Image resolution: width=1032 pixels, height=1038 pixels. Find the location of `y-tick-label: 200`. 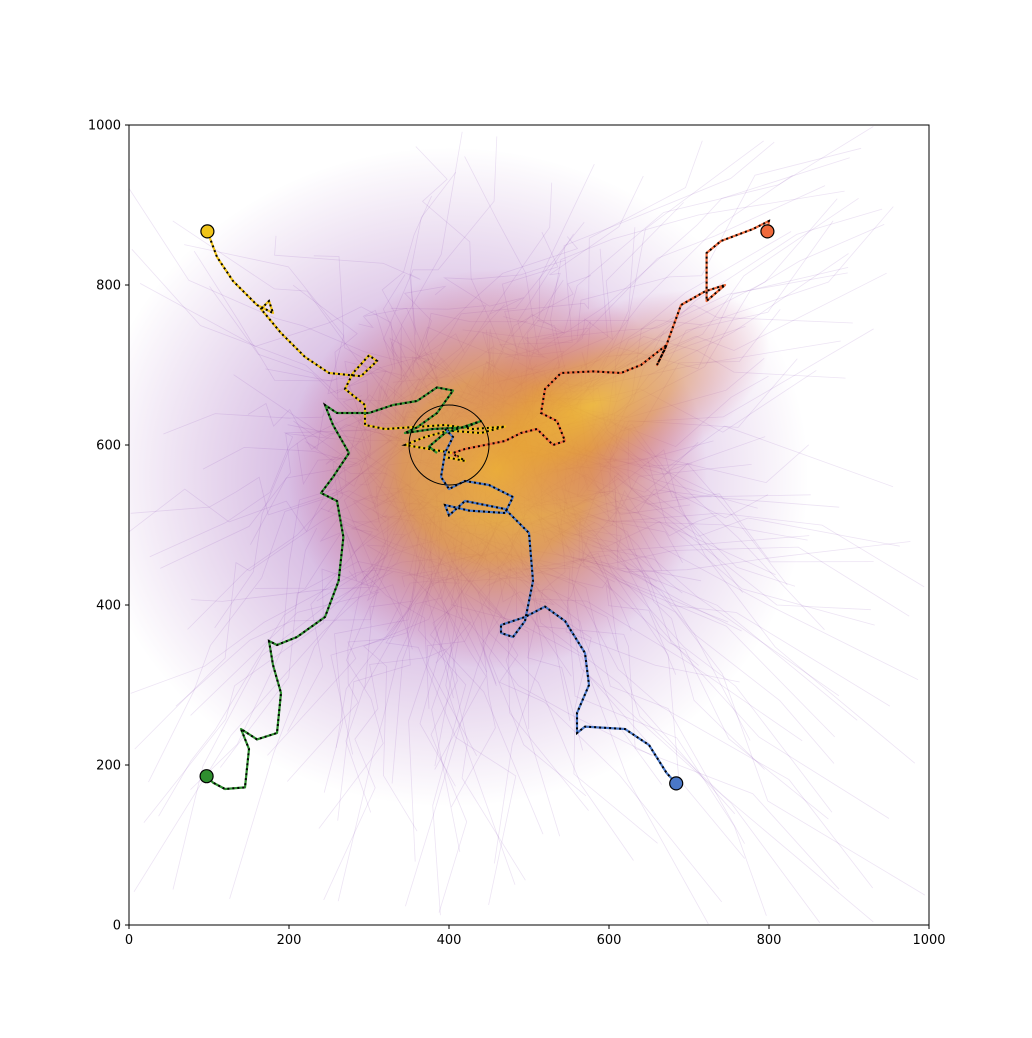

y-tick-label: 200 is located at coordinates (108, 766).